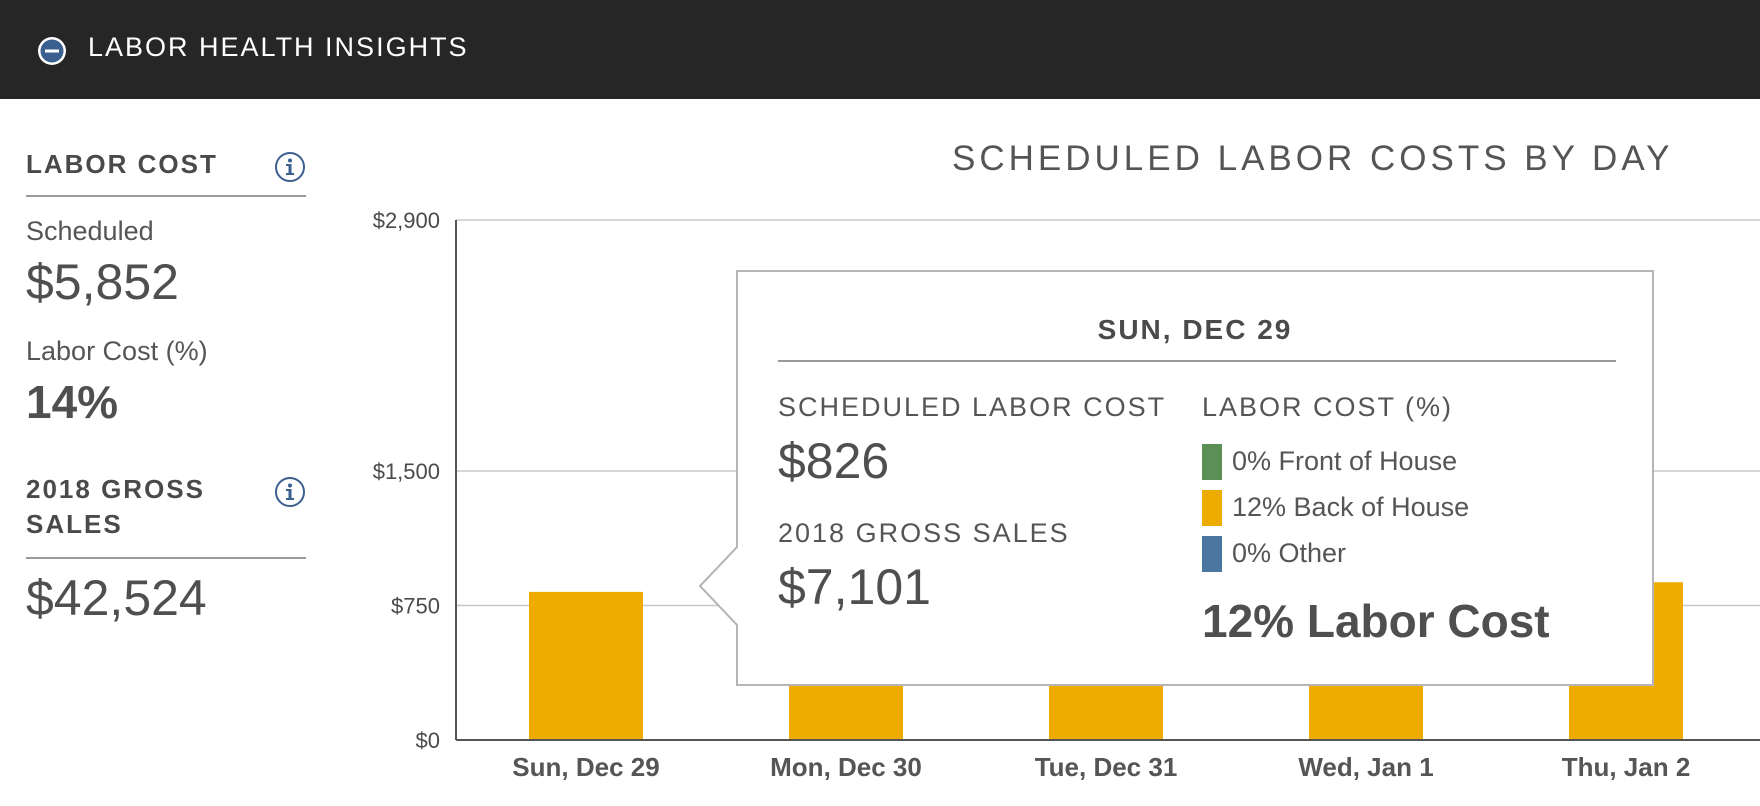 The height and width of the screenshot is (806, 1760). What do you see at coordinates (74, 524) in the screenshot?
I see `gross-sales-heading-line2: SALES` at bounding box center [74, 524].